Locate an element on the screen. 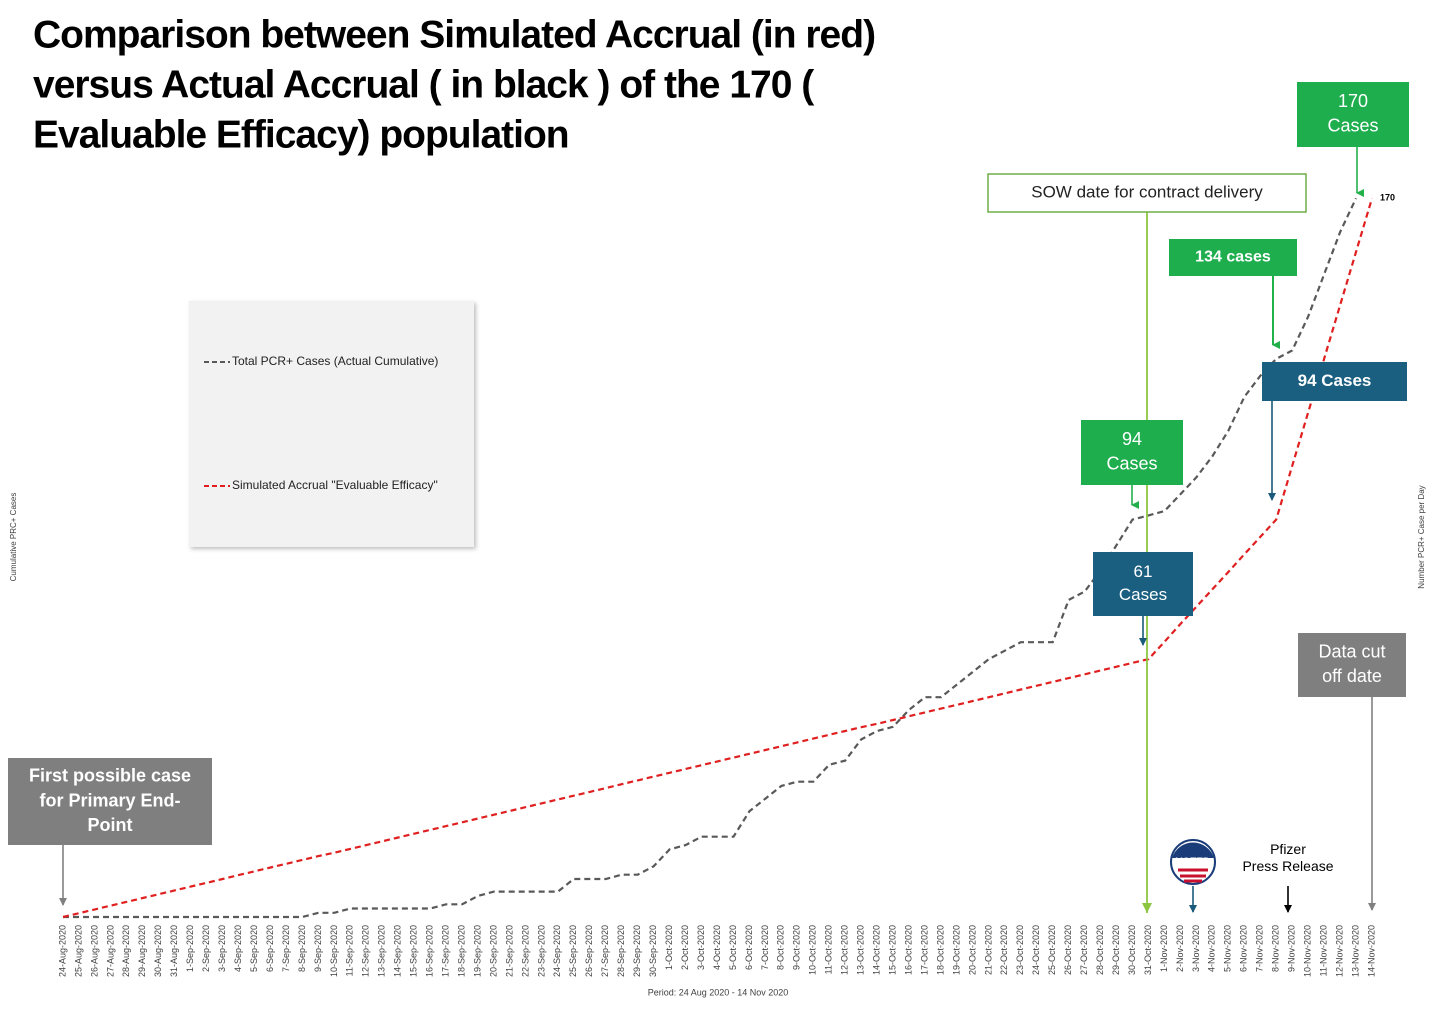 The image size is (1456, 1009). x-tick-label: 12-Oct-2020 is located at coordinates (845, 950).